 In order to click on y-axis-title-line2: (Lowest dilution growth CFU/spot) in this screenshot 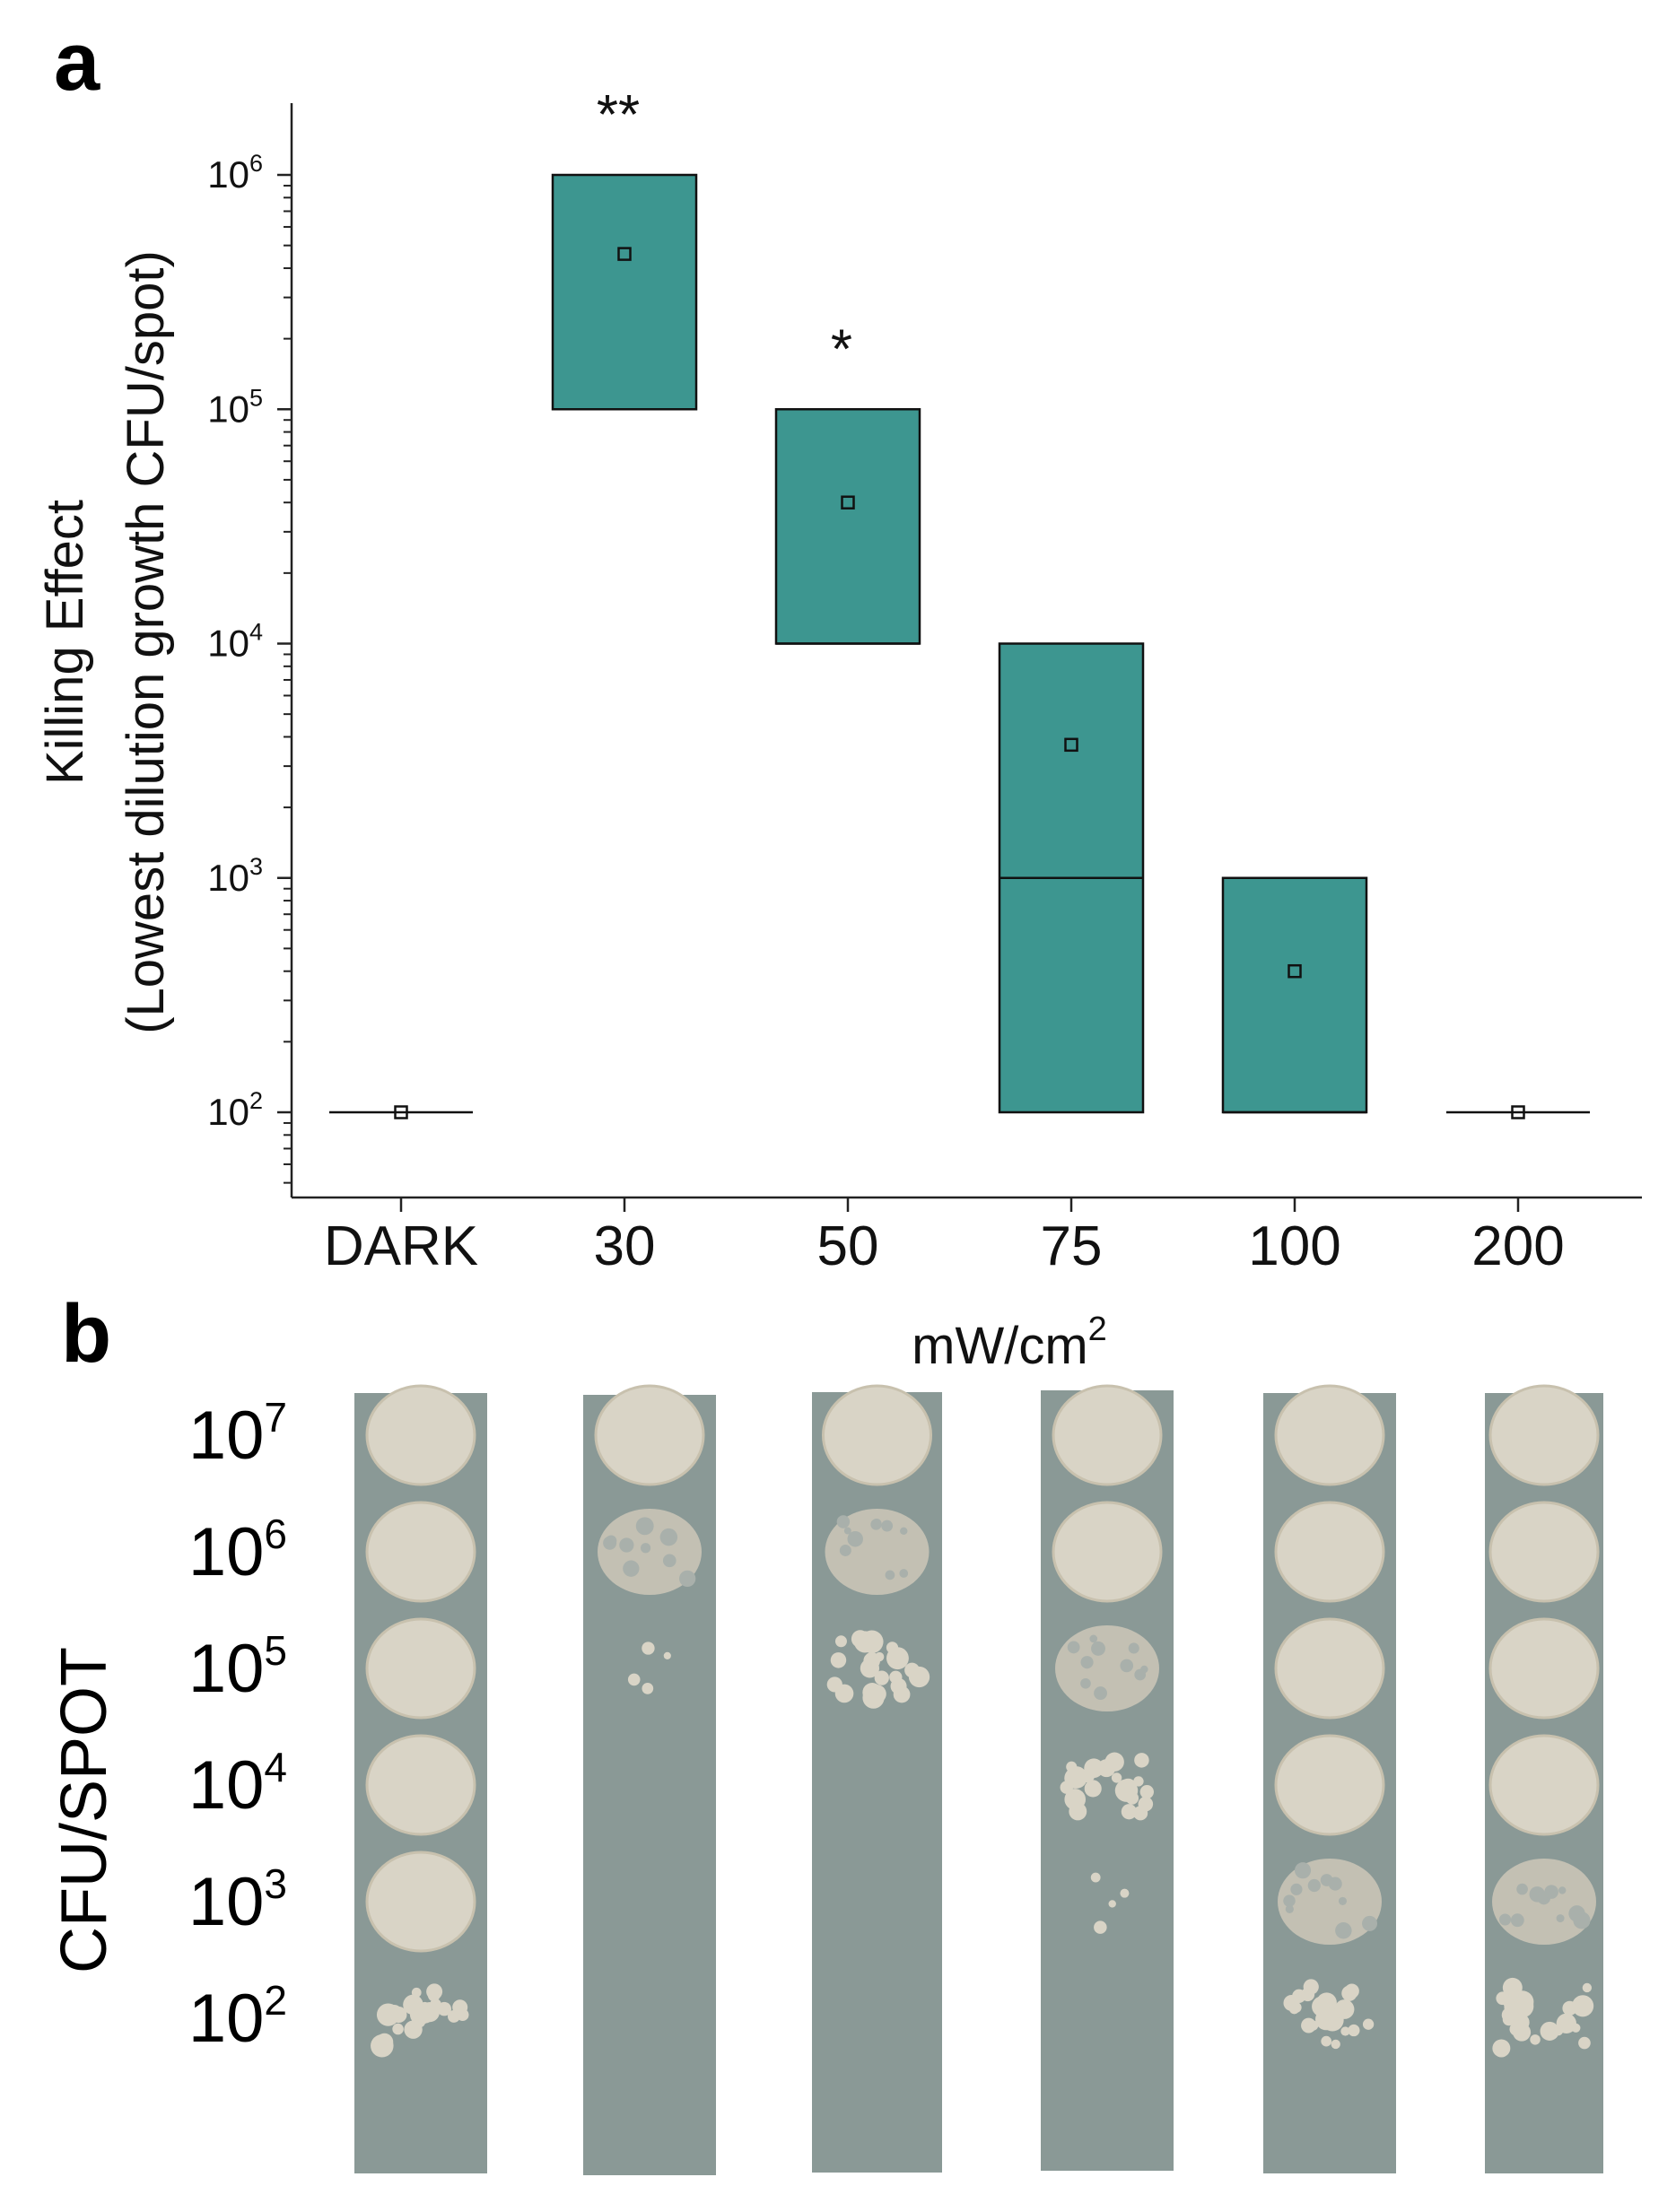, I will do `click(146, 642)`.